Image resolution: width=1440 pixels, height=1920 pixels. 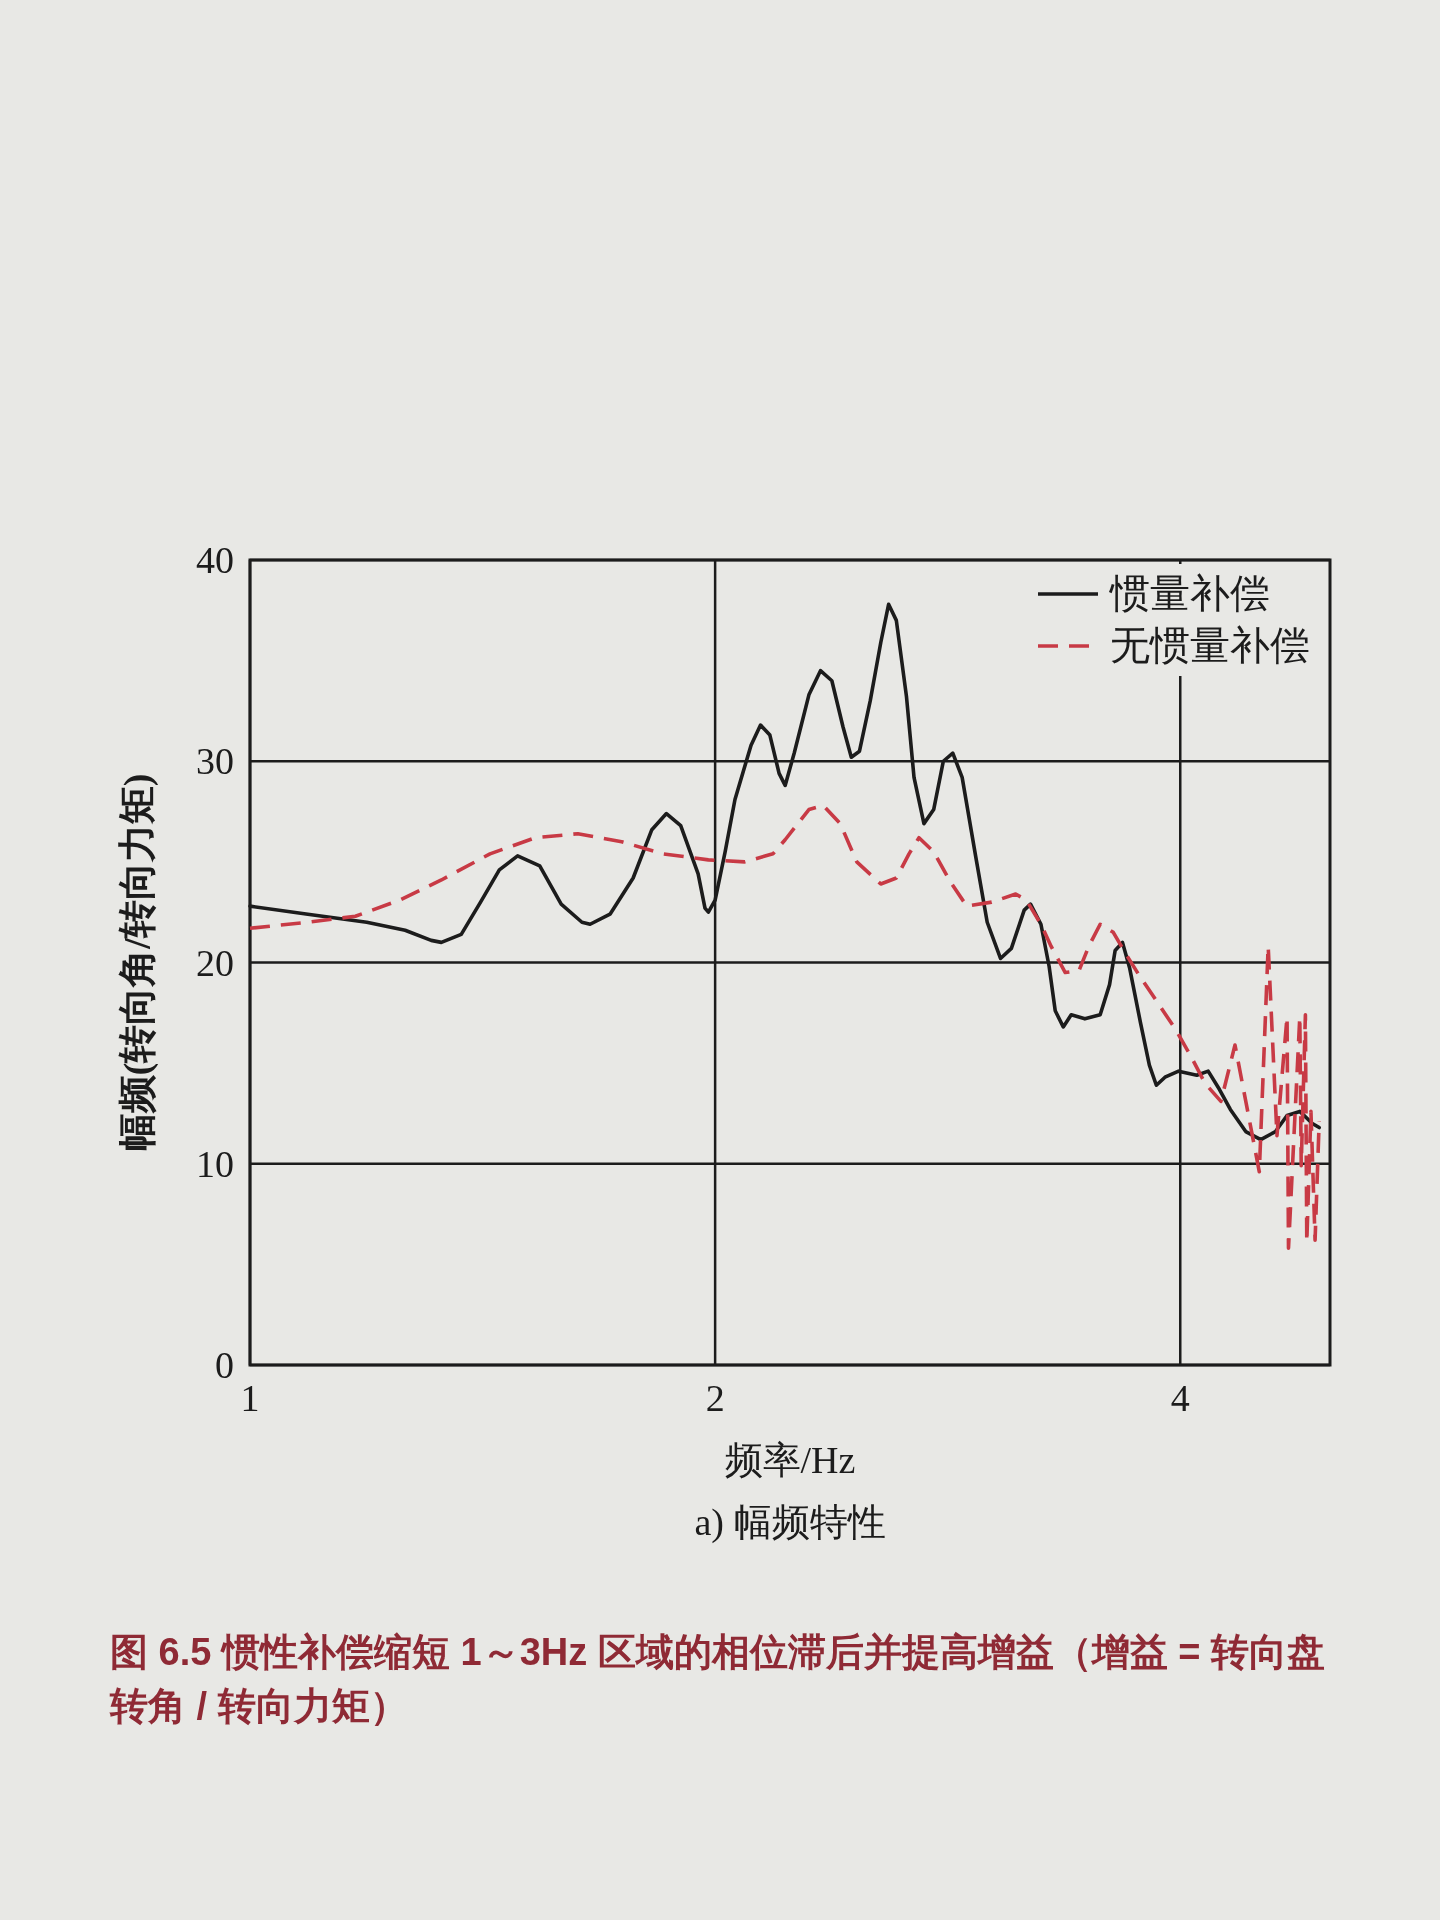 I want to click on y-tick-label: 0, so click(x=224, y=1365).